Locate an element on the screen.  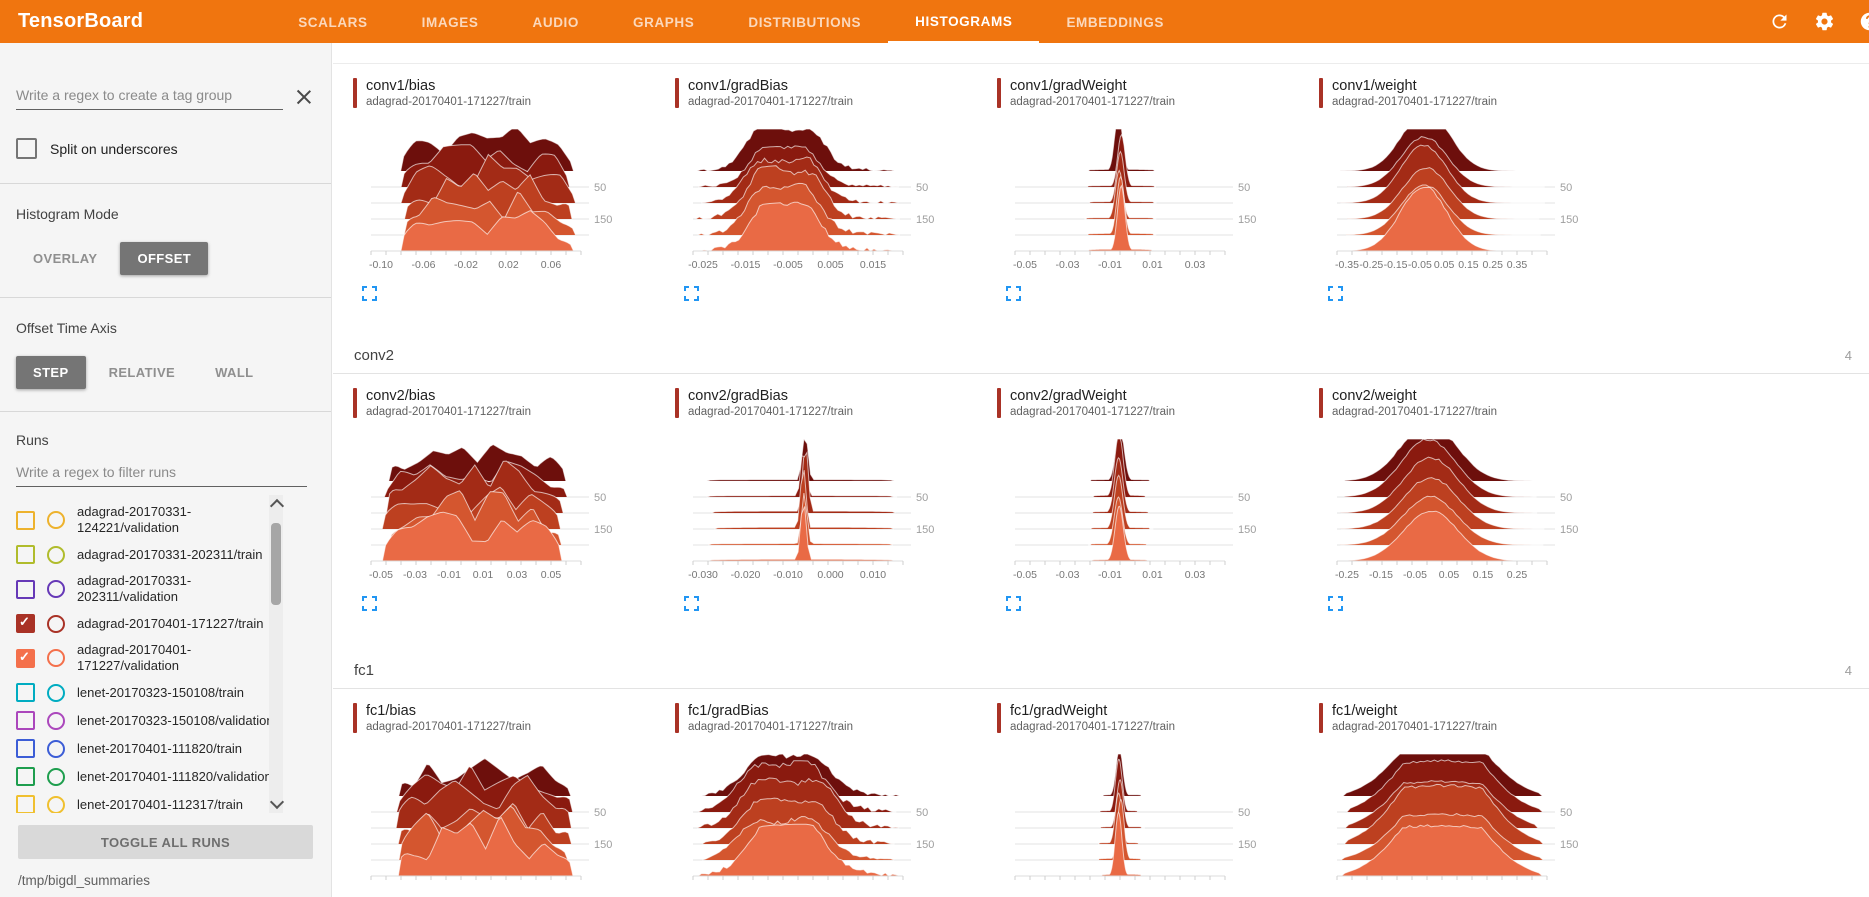
refresh-icon is located at coordinates (1779, 21).